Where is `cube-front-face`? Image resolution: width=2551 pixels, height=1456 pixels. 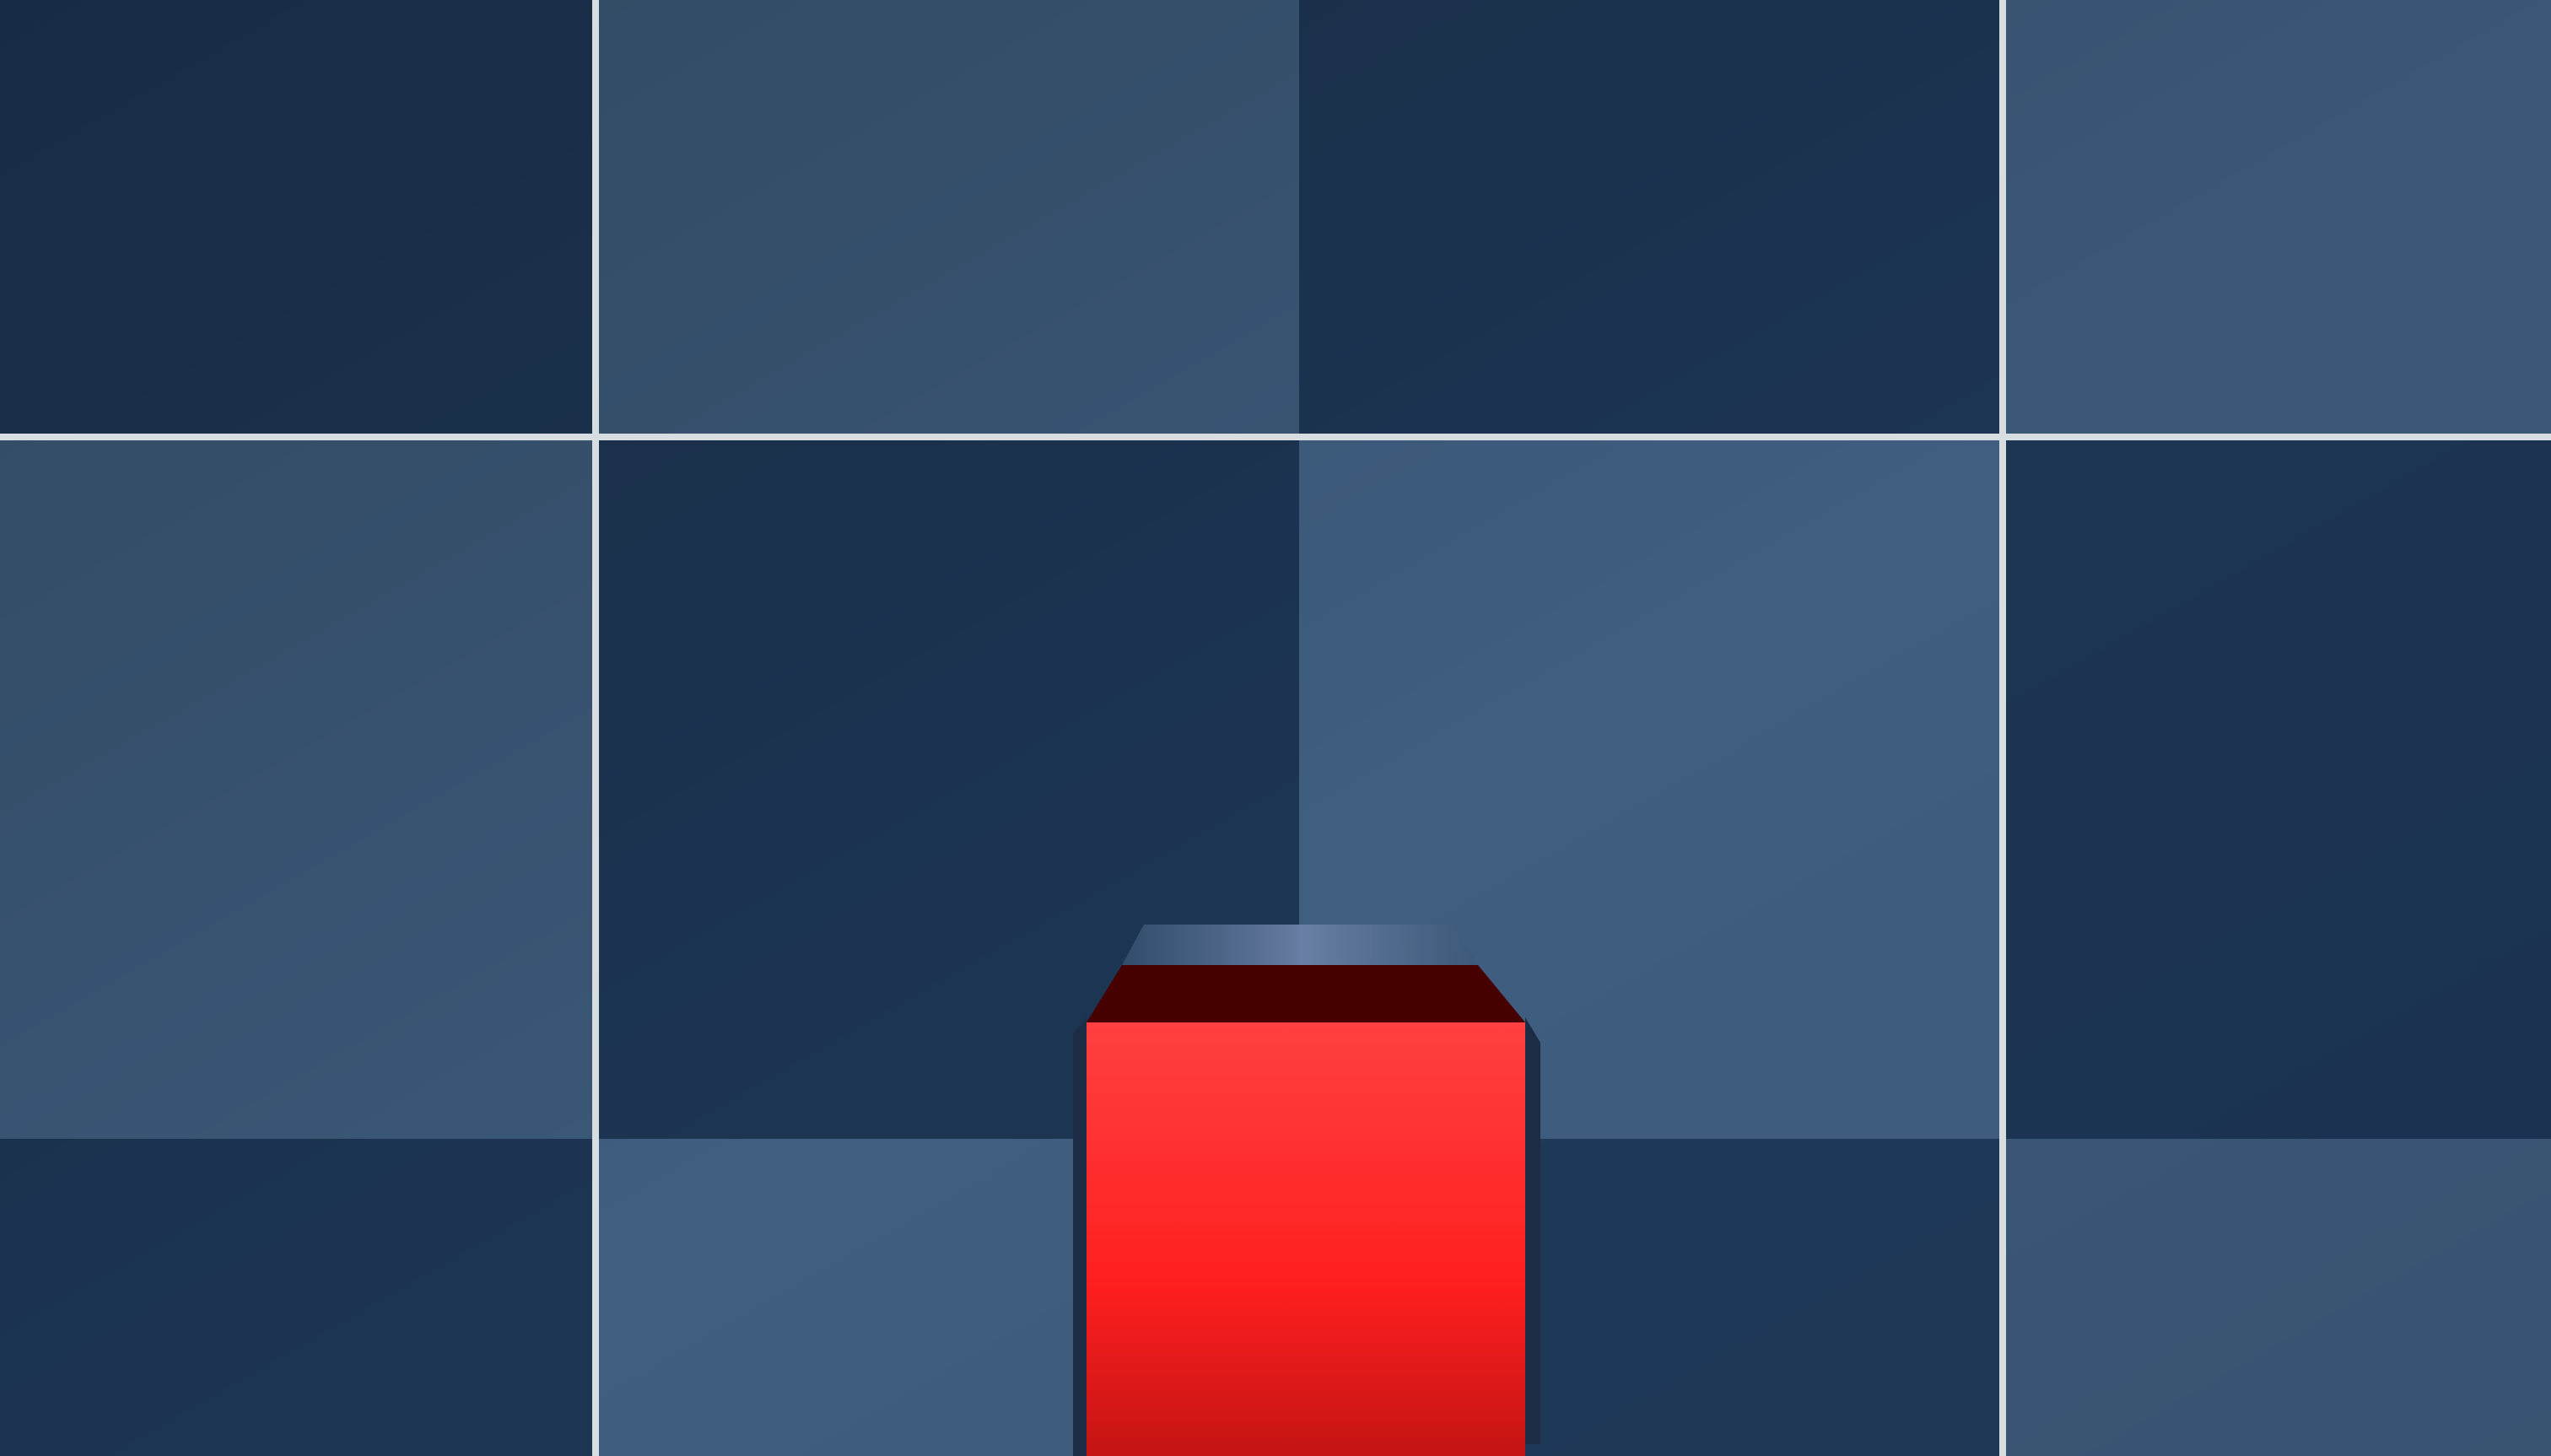 cube-front-face is located at coordinates (1306, 1239).